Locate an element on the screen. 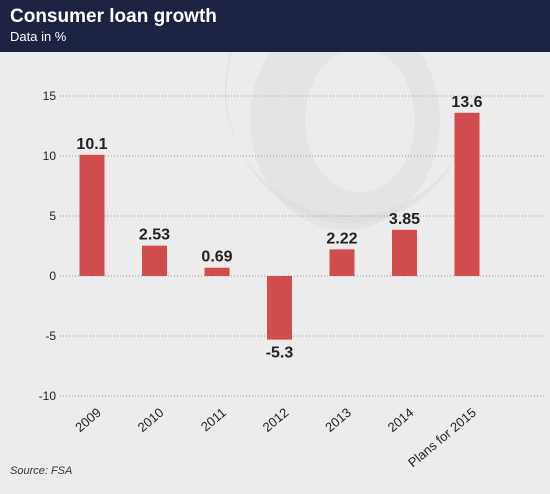 This screenshot has width=550, height=494. x-tick-label: 2014 is located at coordinates (401, 420).